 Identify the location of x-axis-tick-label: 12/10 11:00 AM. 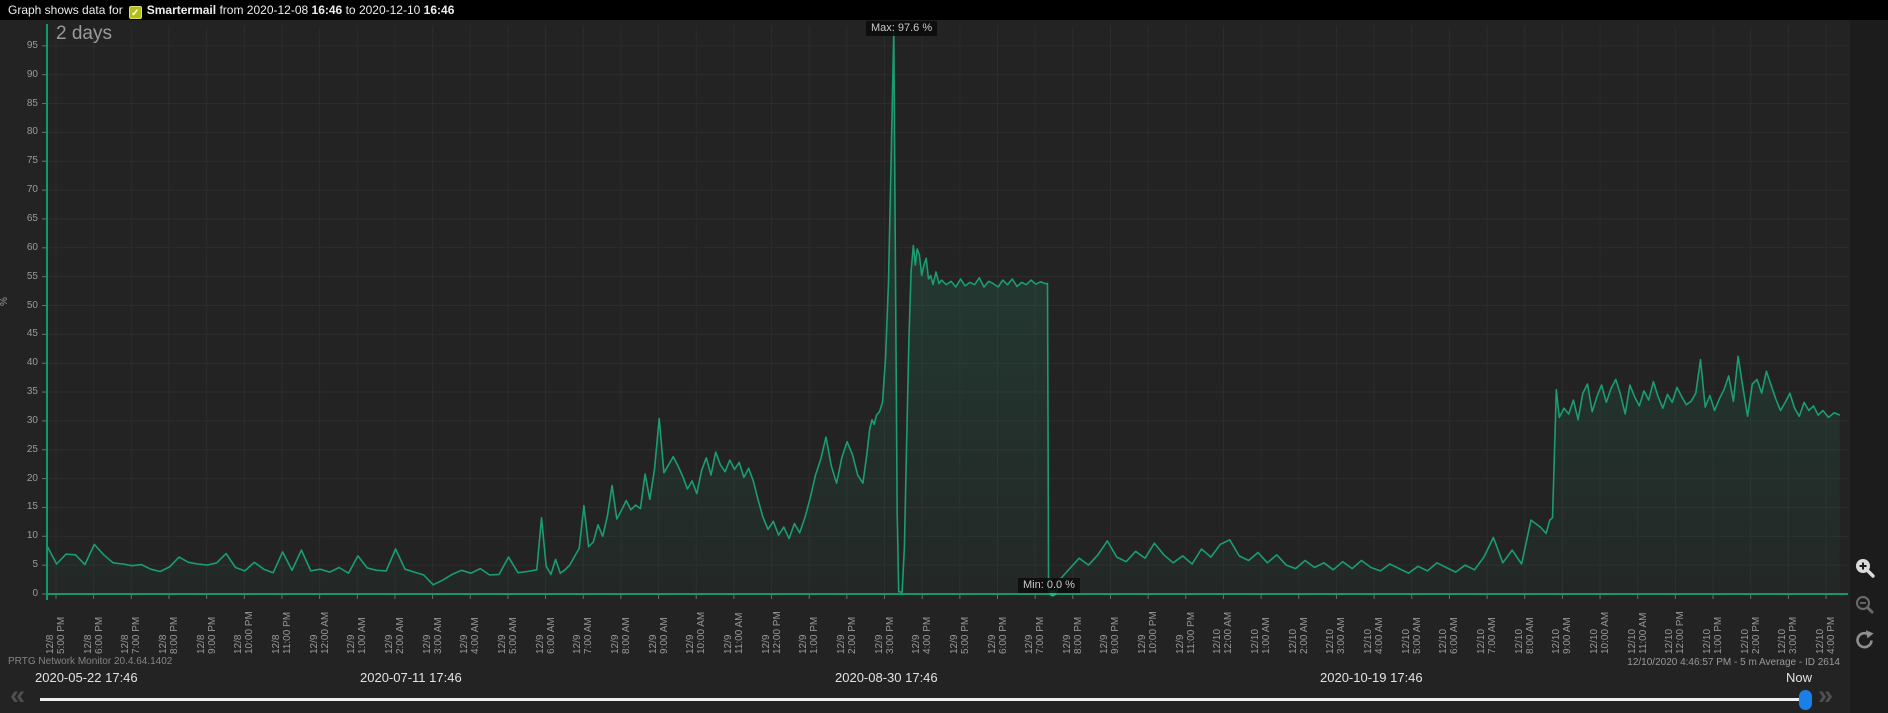
(1637, 633).